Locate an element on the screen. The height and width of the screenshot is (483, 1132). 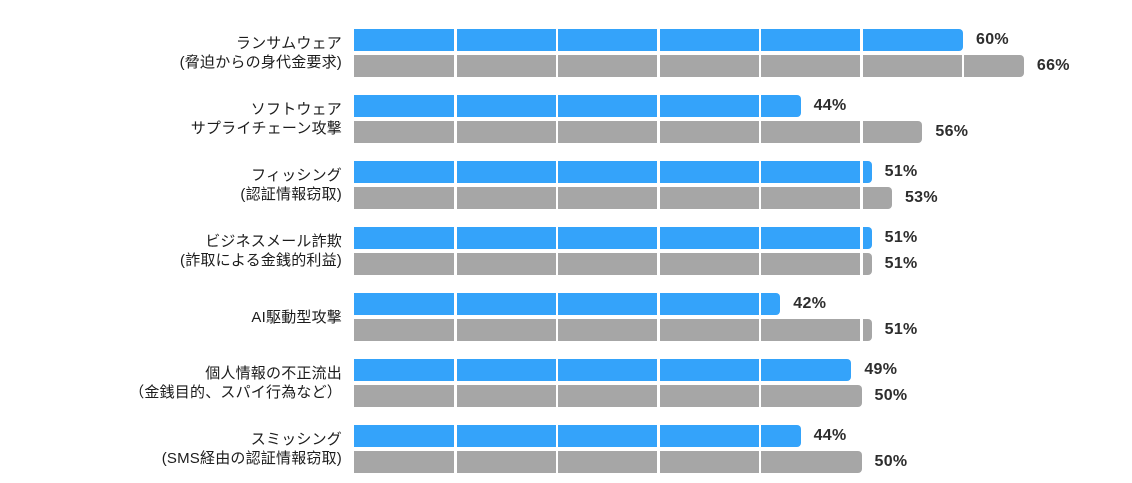
chart-row: スミッシング (SMS経由の認証情報窃取) 44% 50% is located at coordinates (566, 449).